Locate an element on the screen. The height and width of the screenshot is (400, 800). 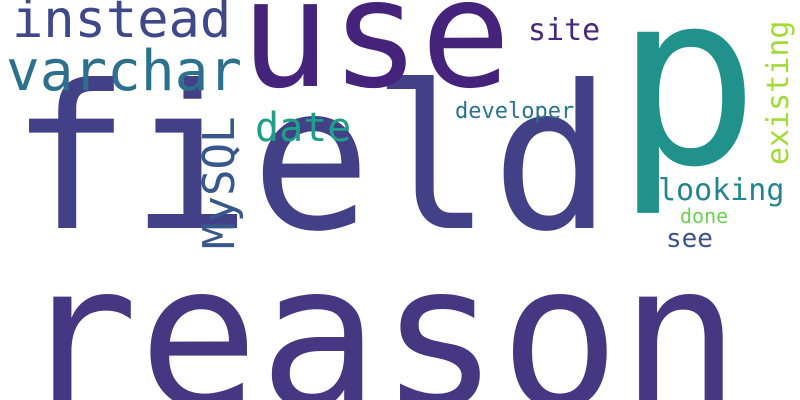
word-use: use is located at coordinates (375, 61).